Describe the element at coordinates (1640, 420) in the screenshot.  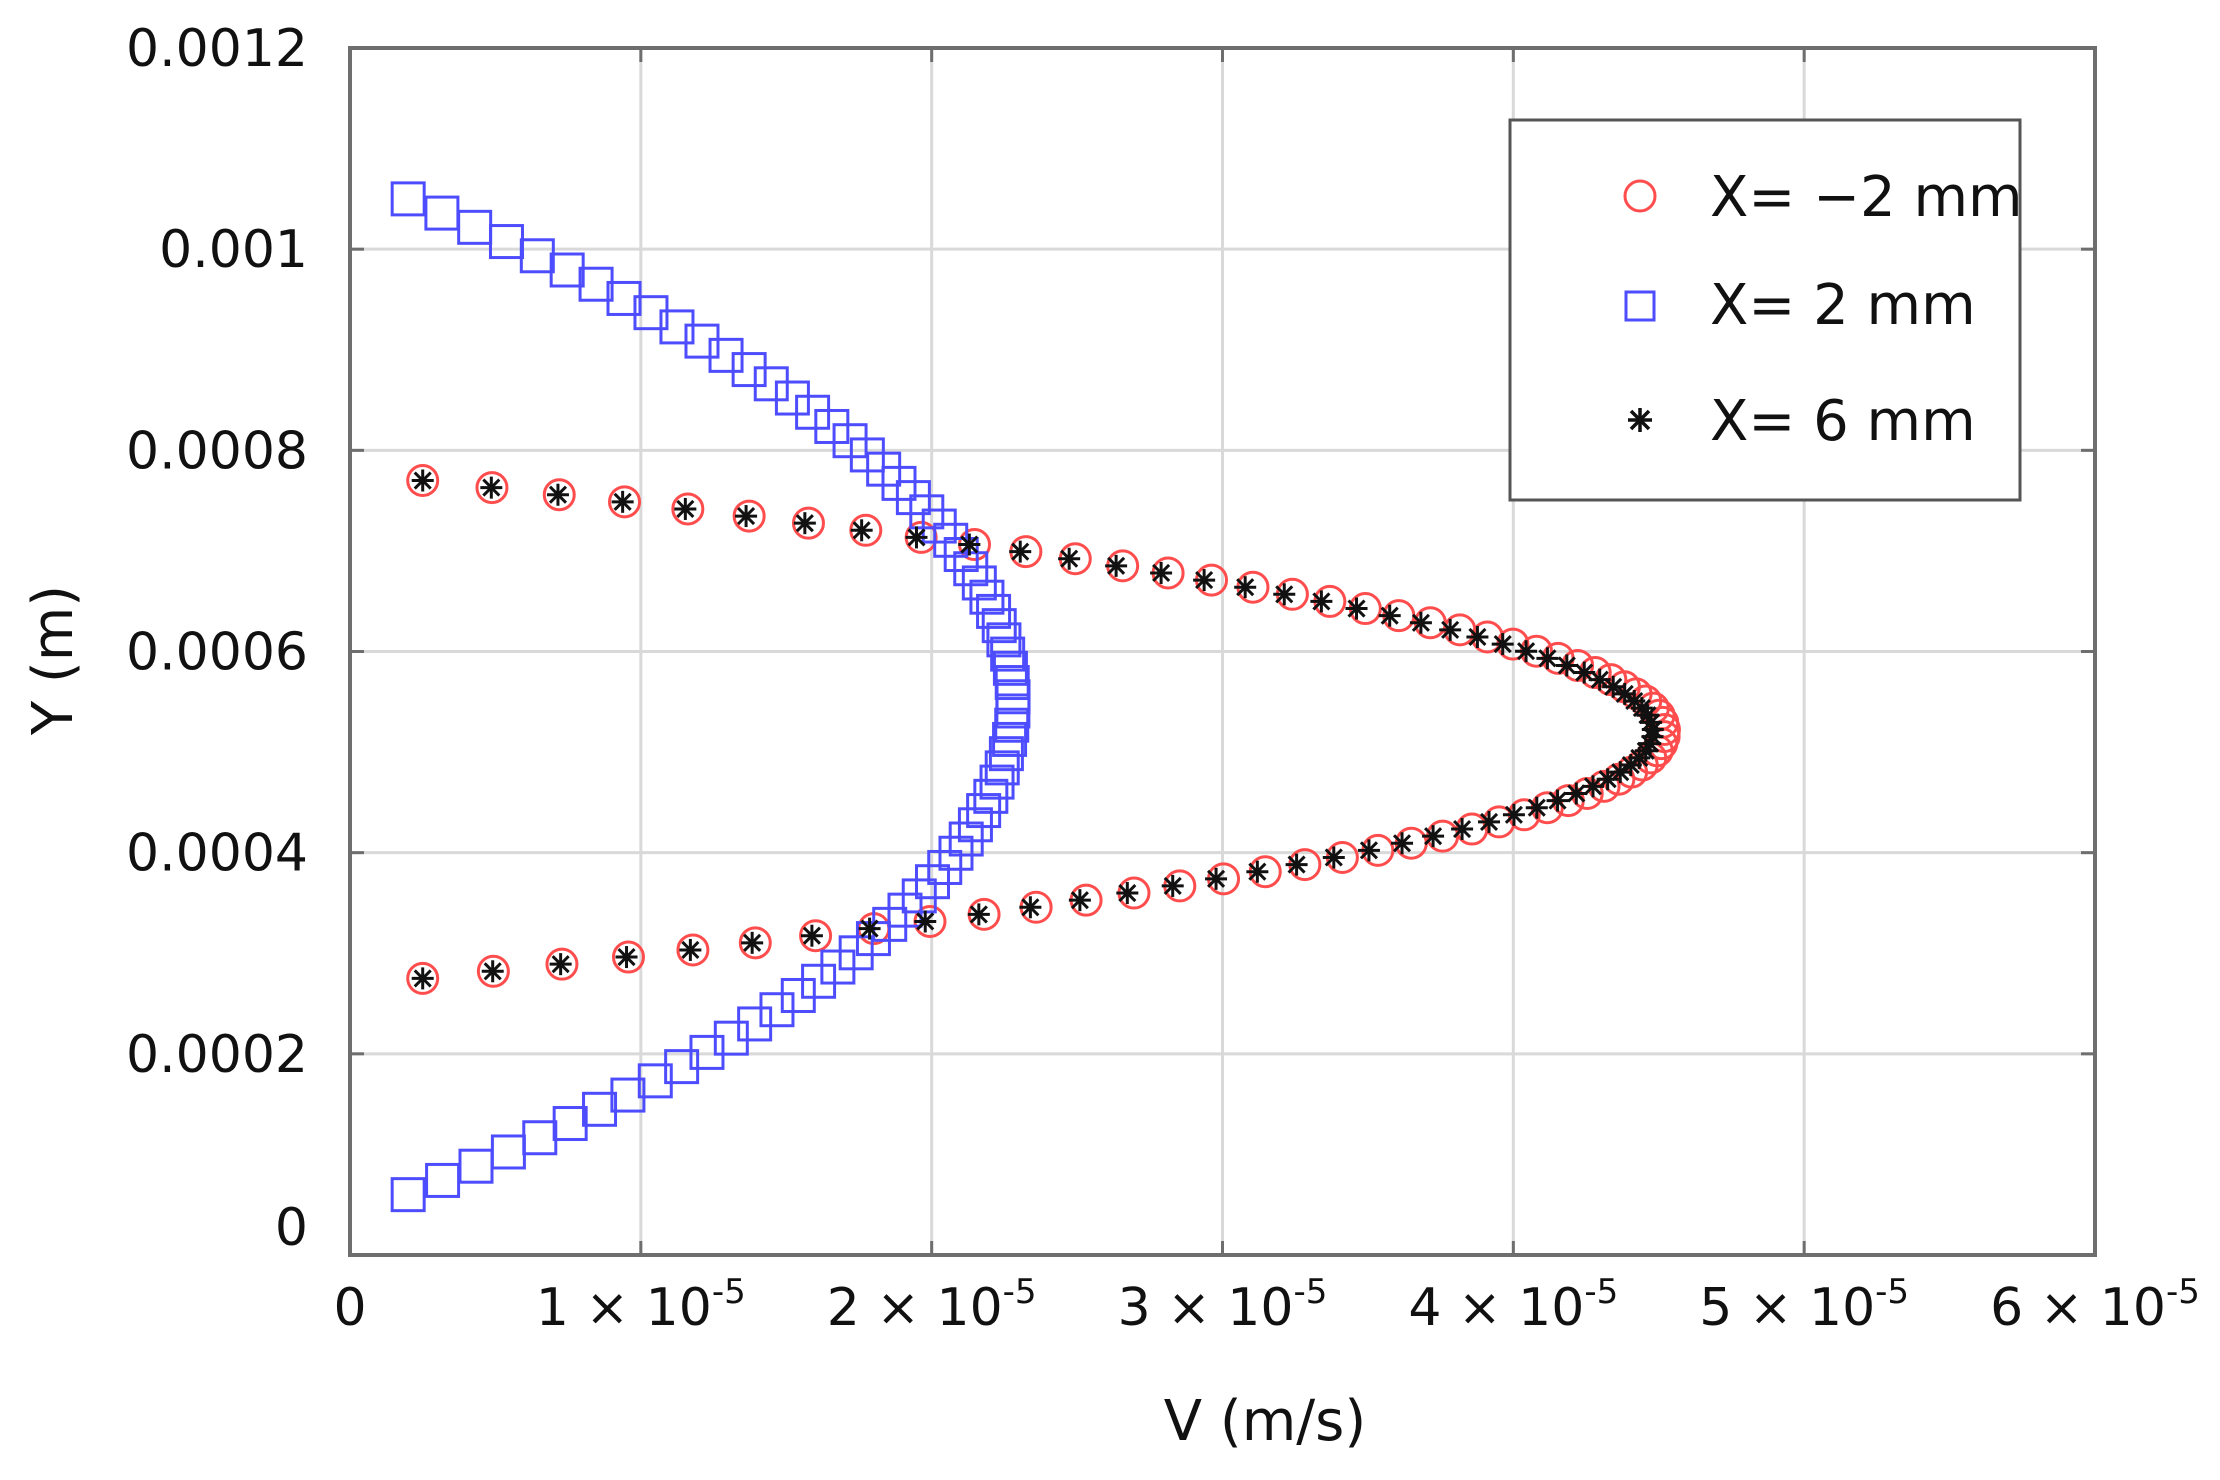
I see `legend-asterisk-marker` at that location.